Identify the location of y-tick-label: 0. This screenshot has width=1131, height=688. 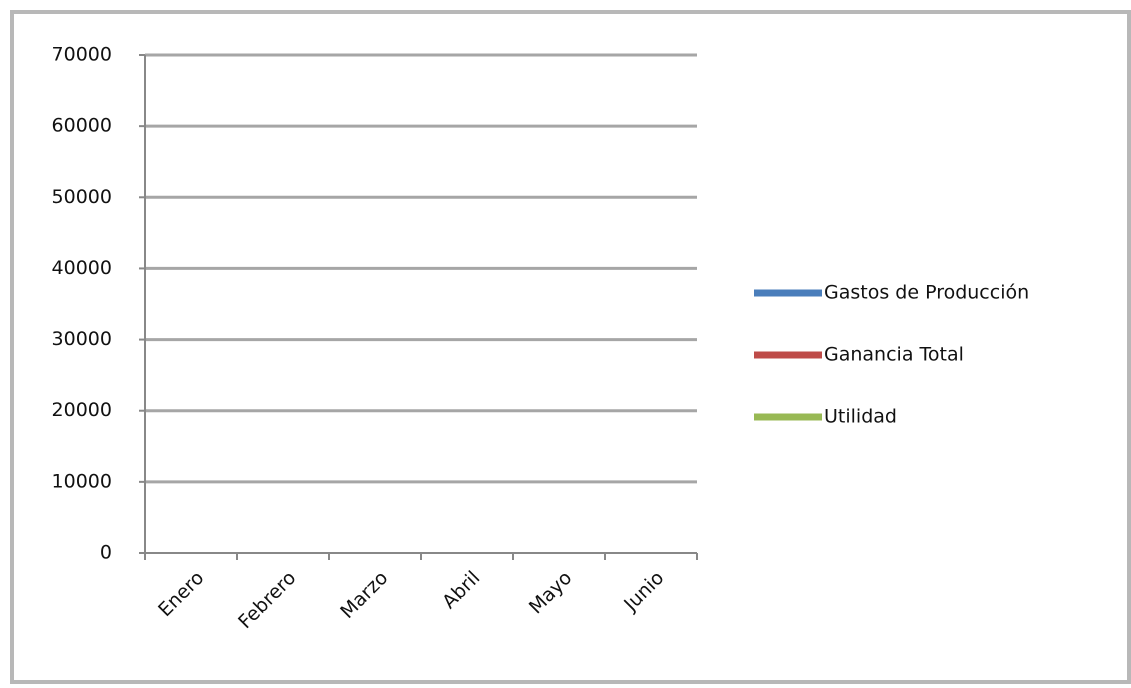
(106, 553).